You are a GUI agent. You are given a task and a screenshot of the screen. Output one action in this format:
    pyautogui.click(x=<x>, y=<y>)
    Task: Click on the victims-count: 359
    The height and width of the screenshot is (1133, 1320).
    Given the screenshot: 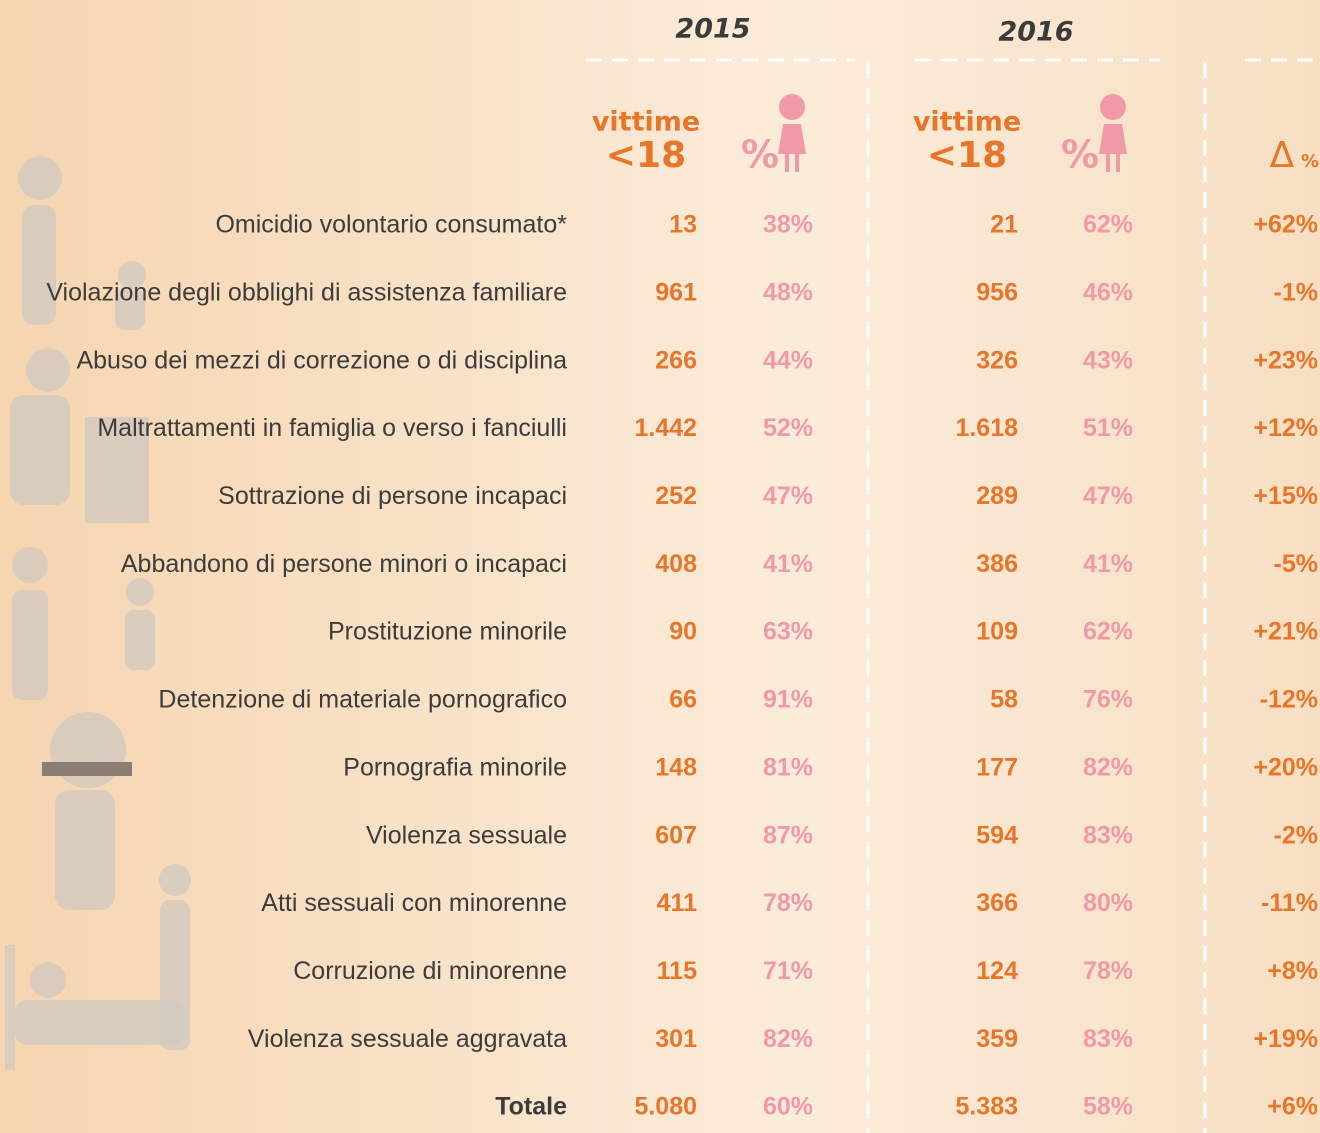 What is the action you would take?
    pyautogui.click(x=997, y=1039)
    